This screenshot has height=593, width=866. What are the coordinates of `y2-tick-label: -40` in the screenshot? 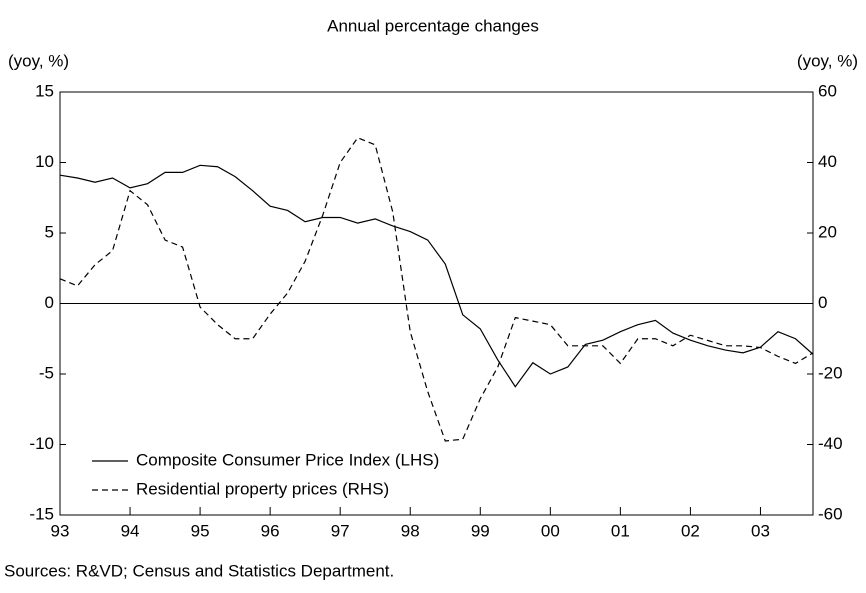 It's located at (830, 443).